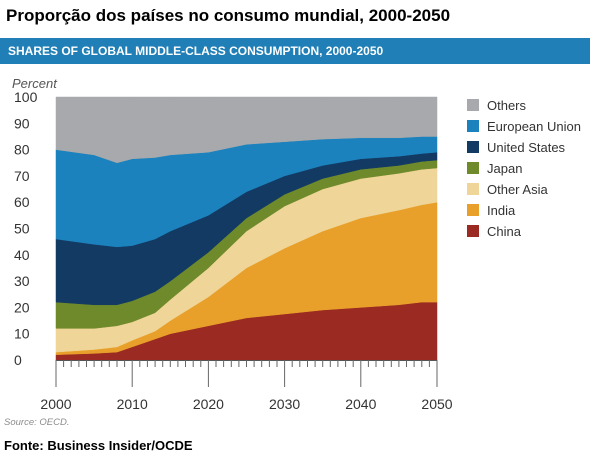  I want to click on y-tick-label: 80, so click(22, 150).